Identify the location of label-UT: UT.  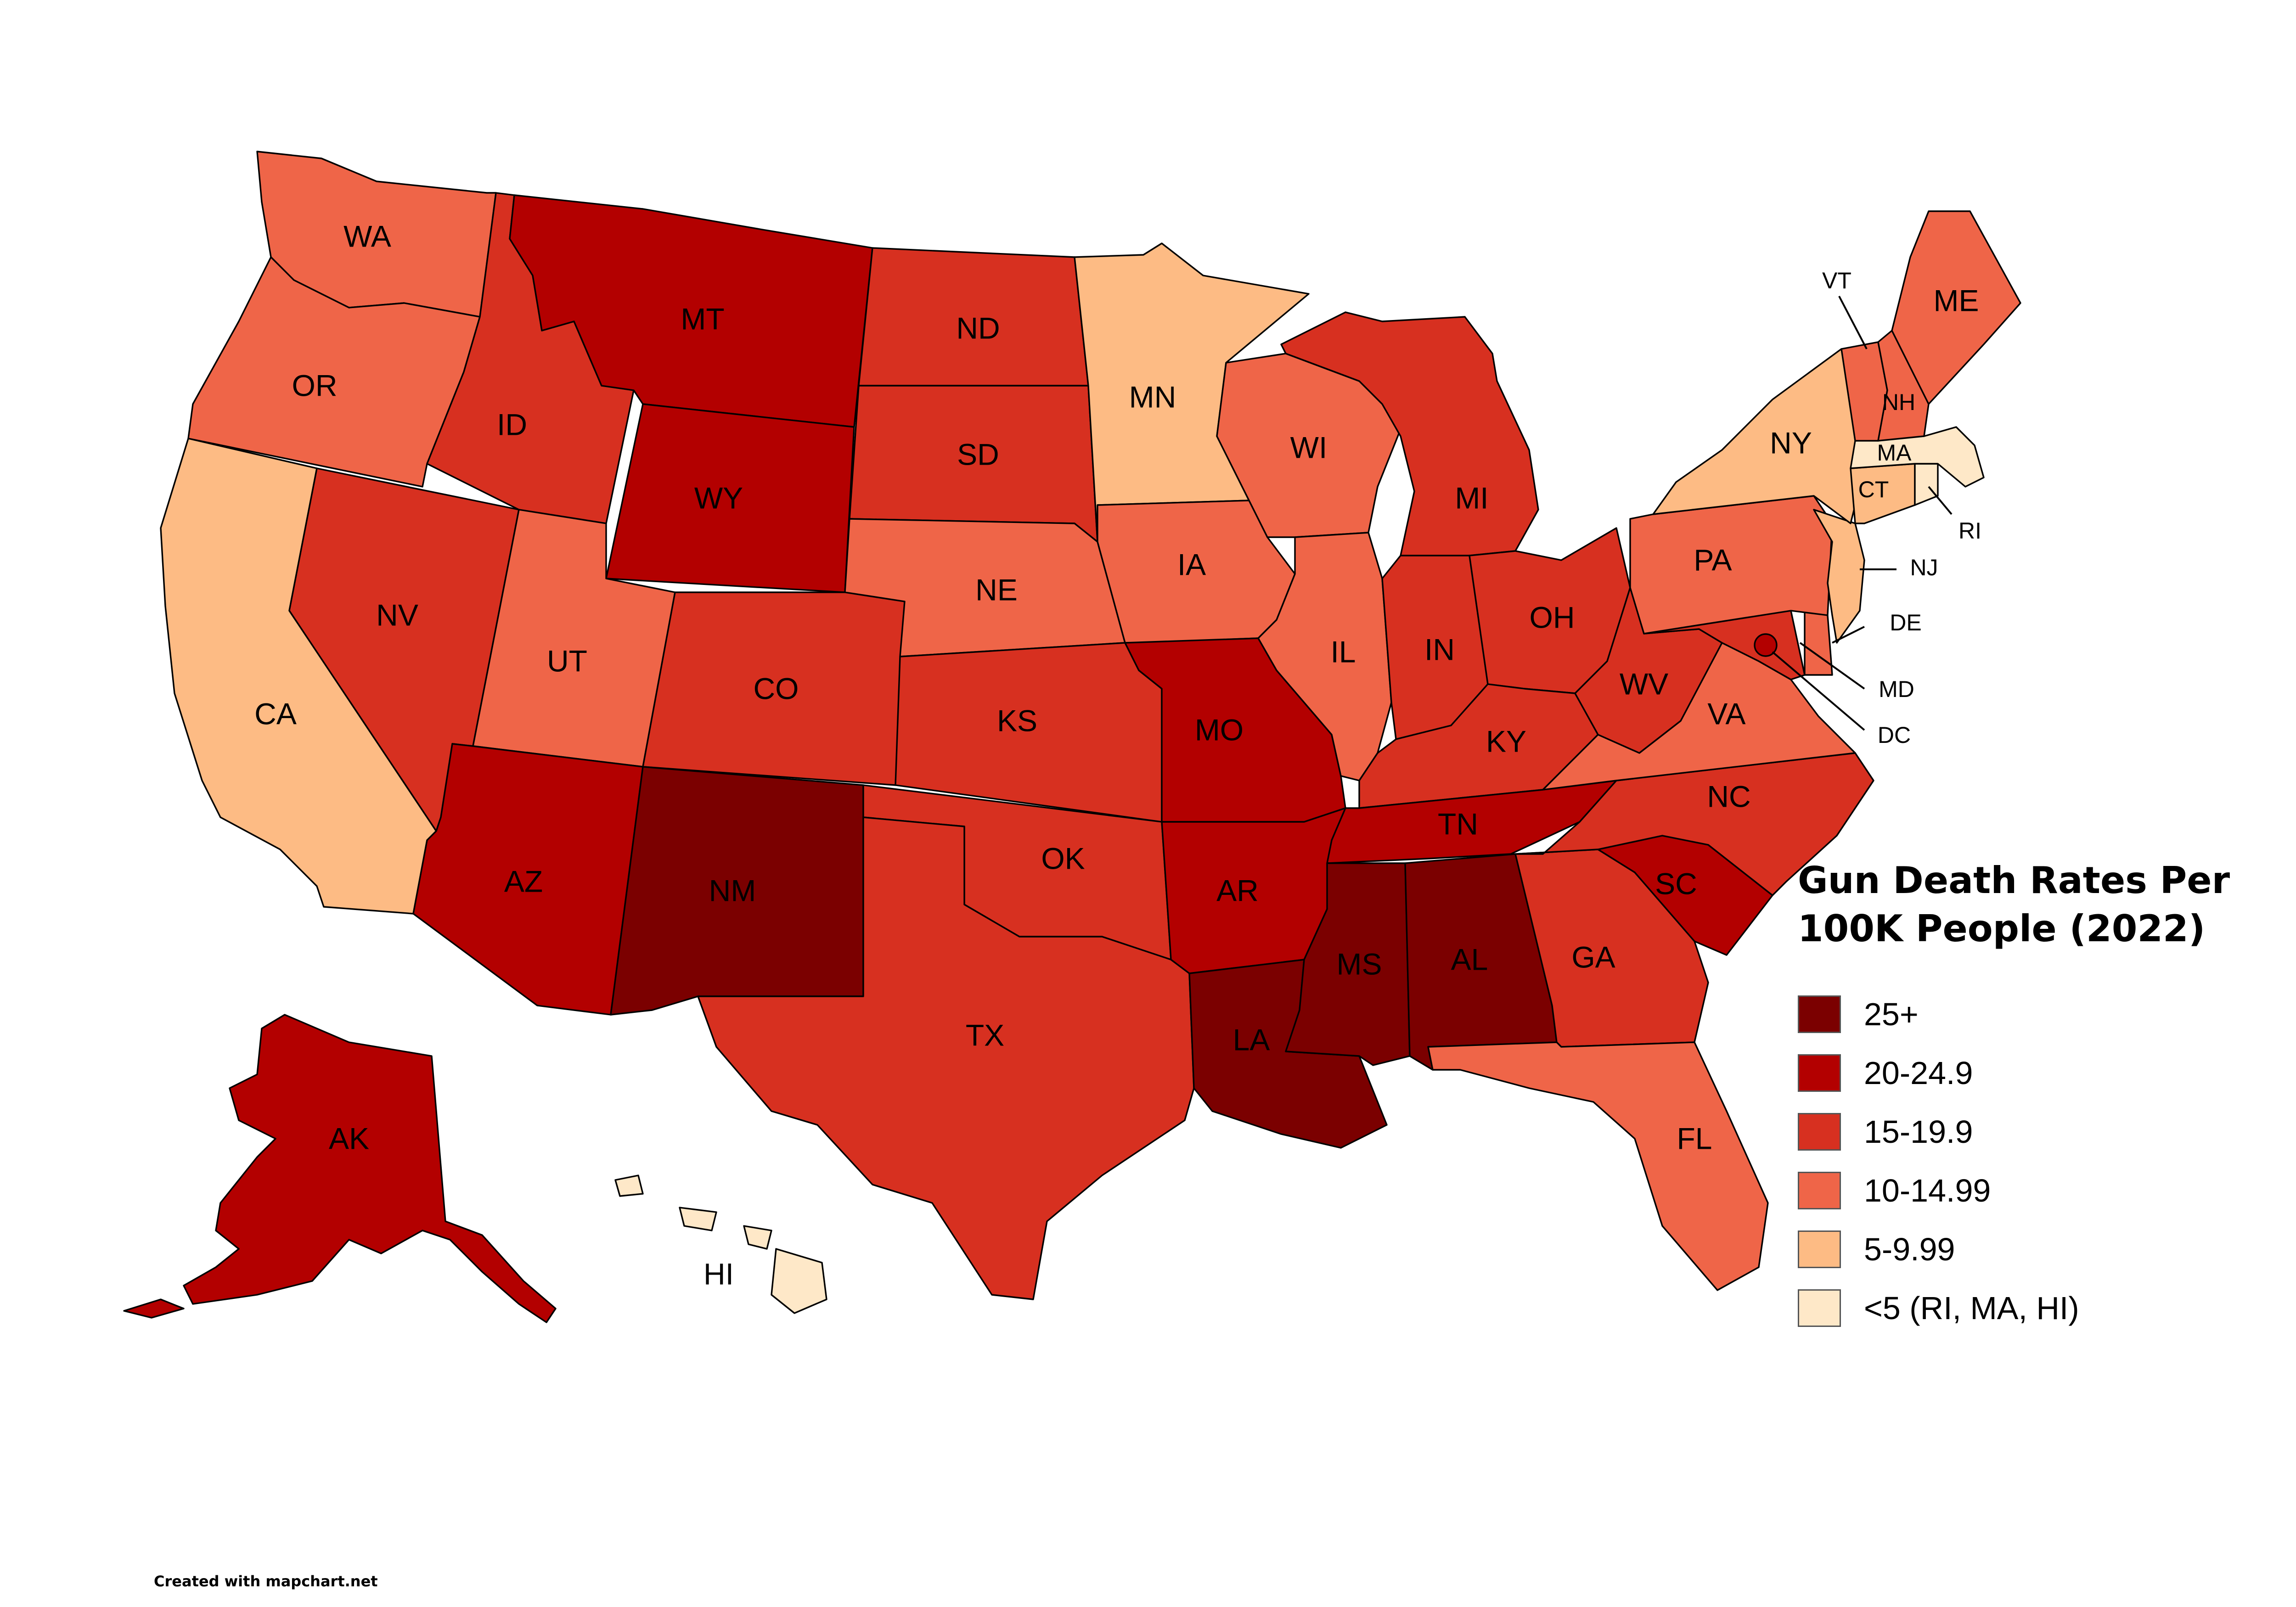
(567, 661).